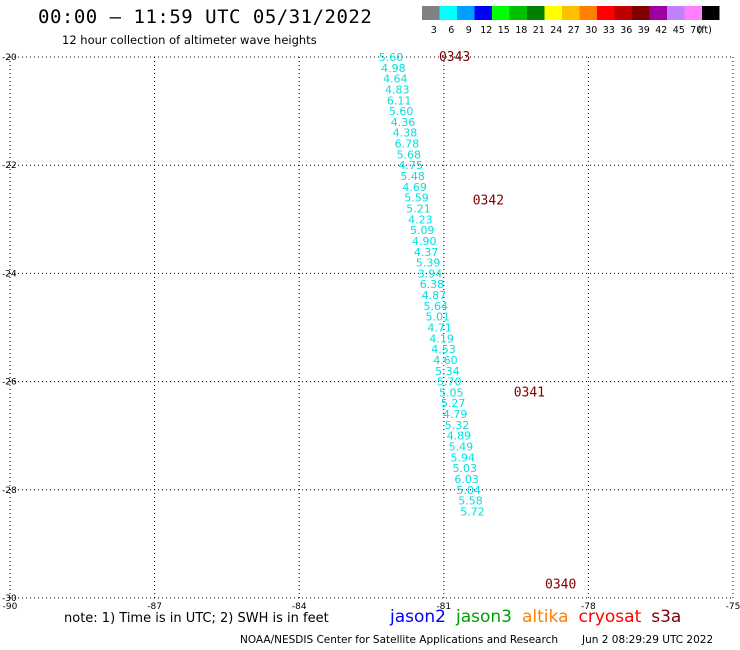  I want to click on swh-value-label: 4.53, so click(443, 349).